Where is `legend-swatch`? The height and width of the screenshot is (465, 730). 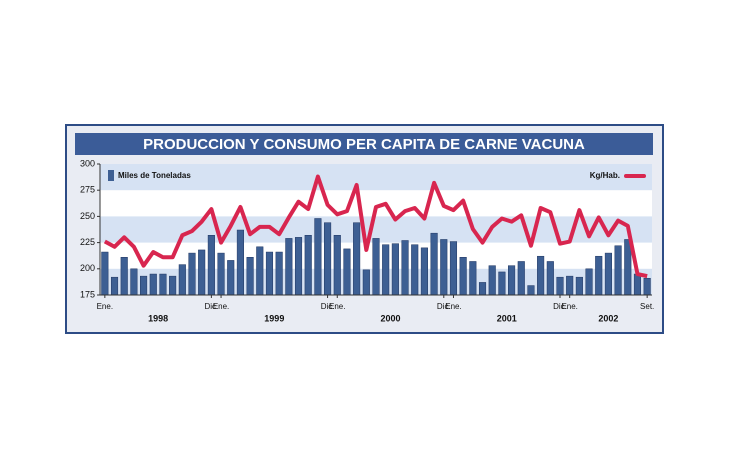
legend-swatch is located at coordinates (111, 175).